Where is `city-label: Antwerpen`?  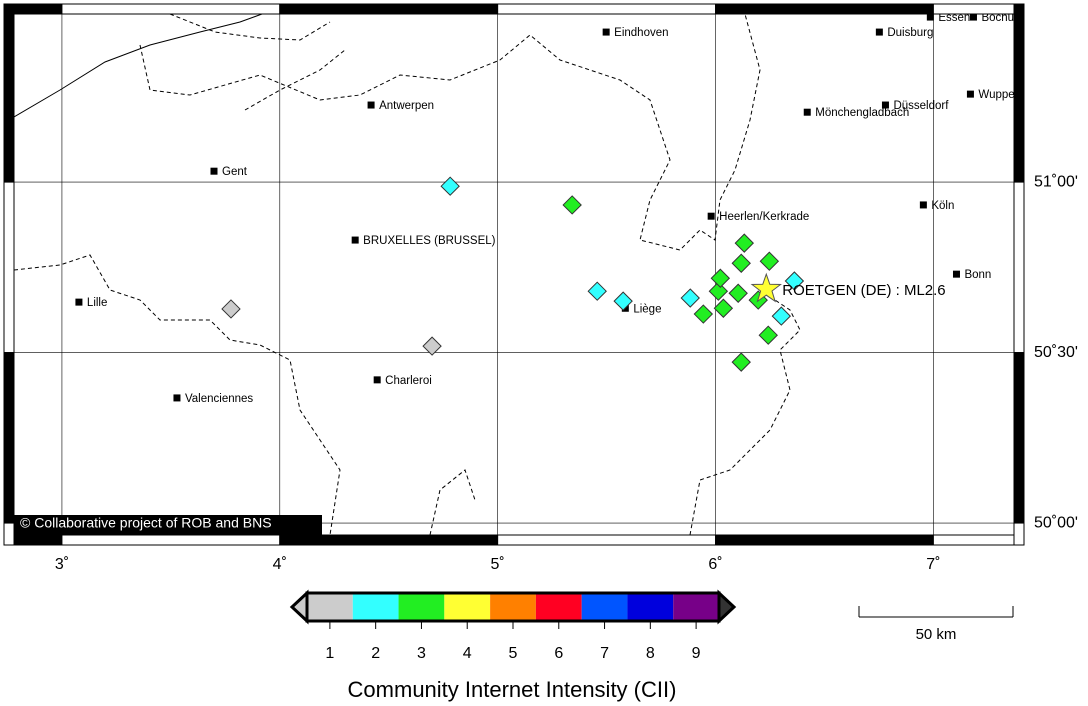 city-label: Antwerpen is located at coordinates (406, 106).